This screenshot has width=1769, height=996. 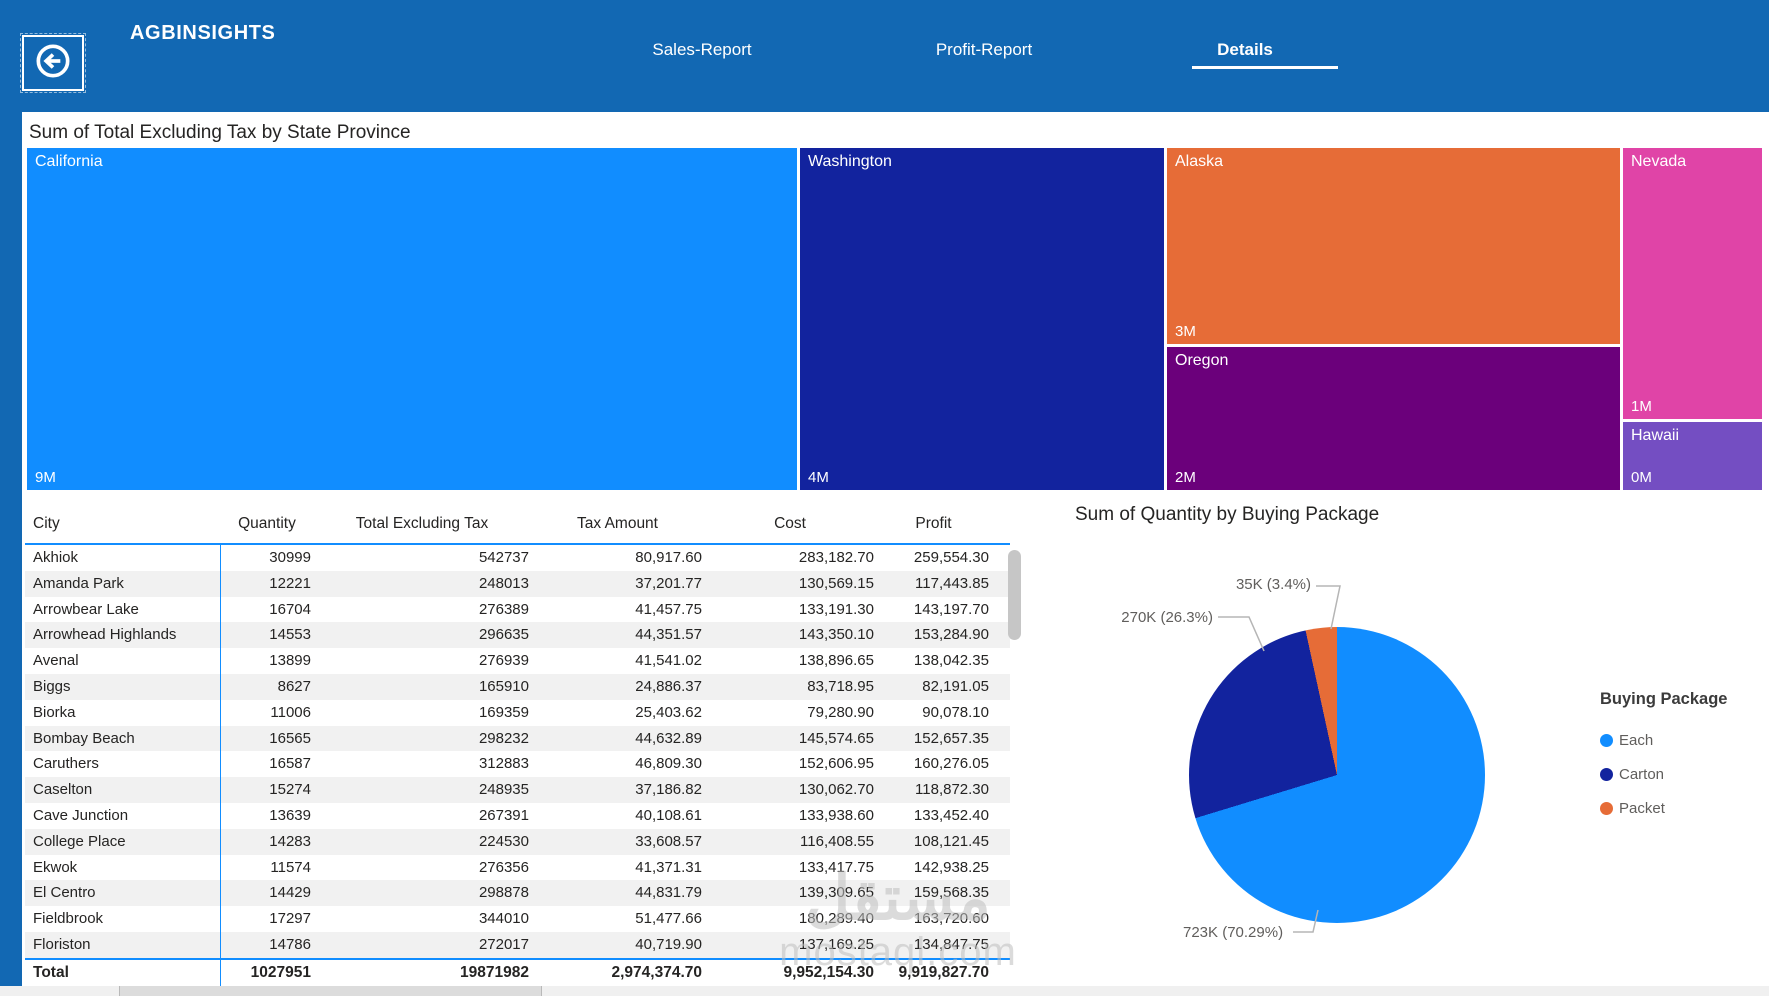 I want to click on cell-cost: 145,574.65, so click(x=836, y=738).